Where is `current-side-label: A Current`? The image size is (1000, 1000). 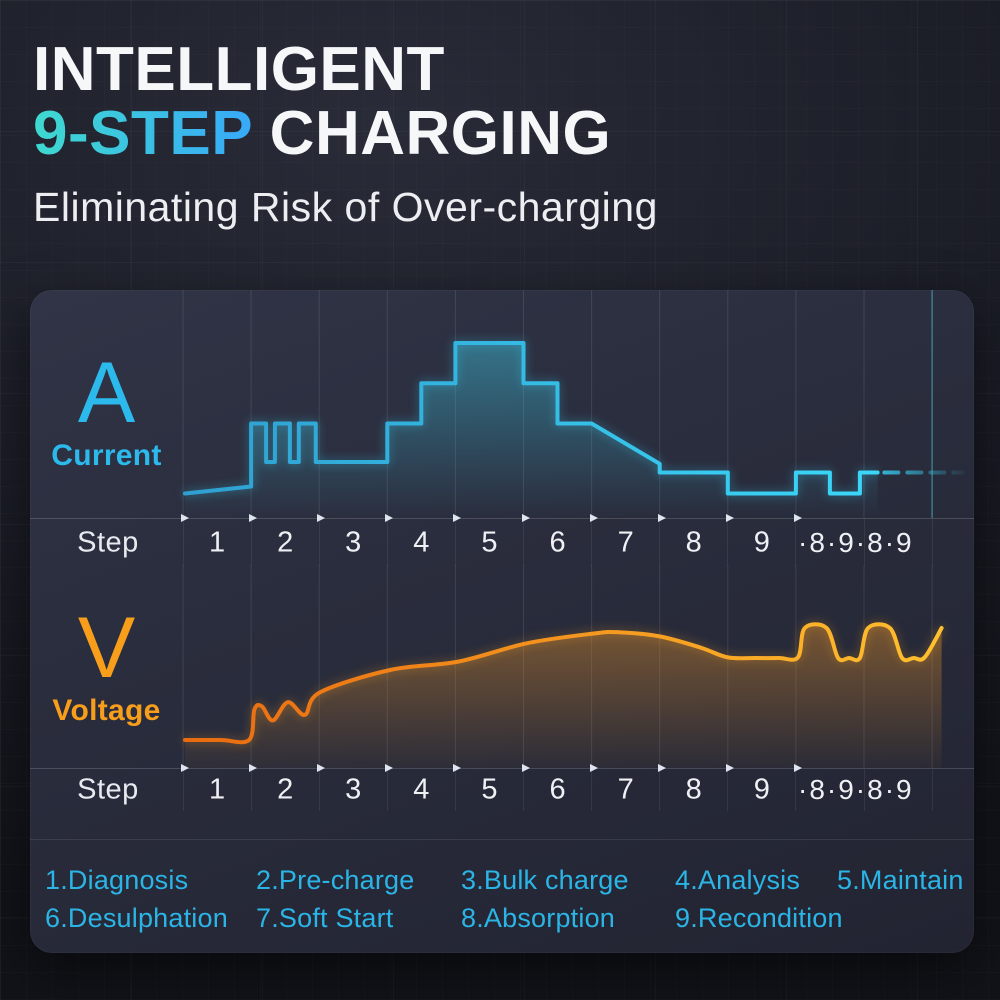
current-side-label: A Current is located at coordinates (106, 411).